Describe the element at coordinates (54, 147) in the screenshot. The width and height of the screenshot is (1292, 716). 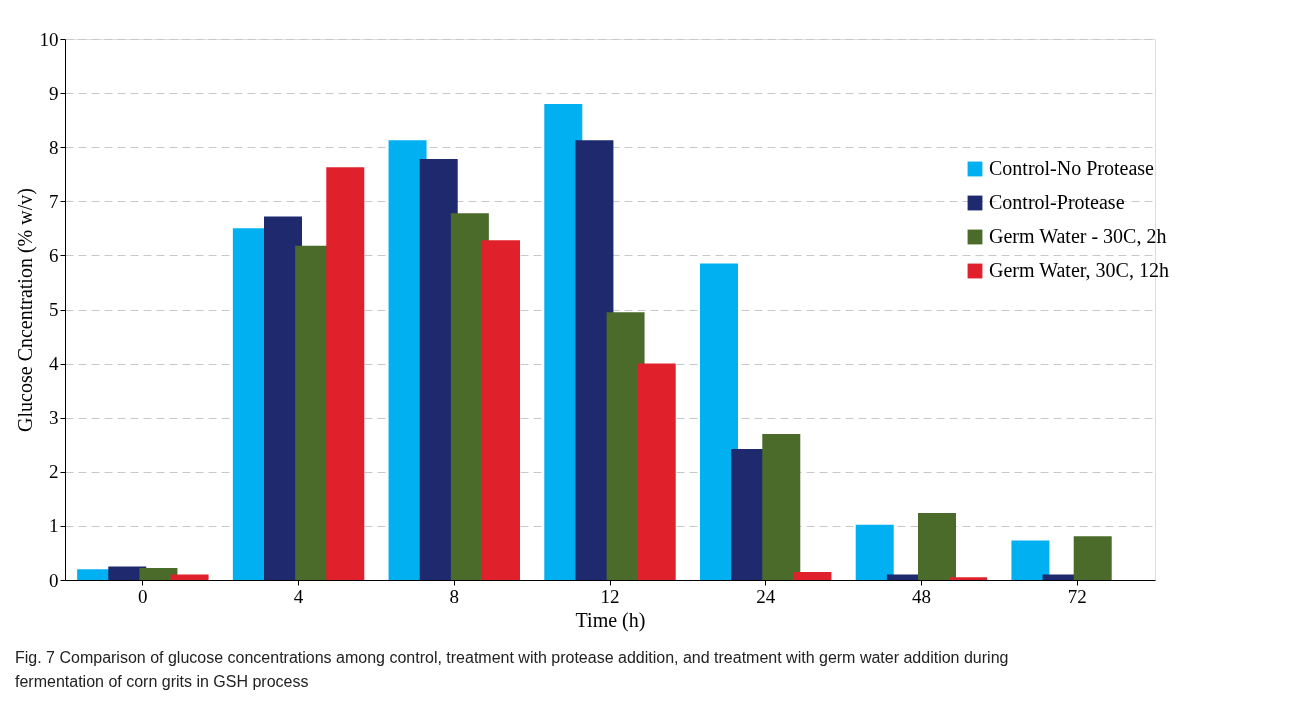
I see `y-tick-label: 8` at that location.